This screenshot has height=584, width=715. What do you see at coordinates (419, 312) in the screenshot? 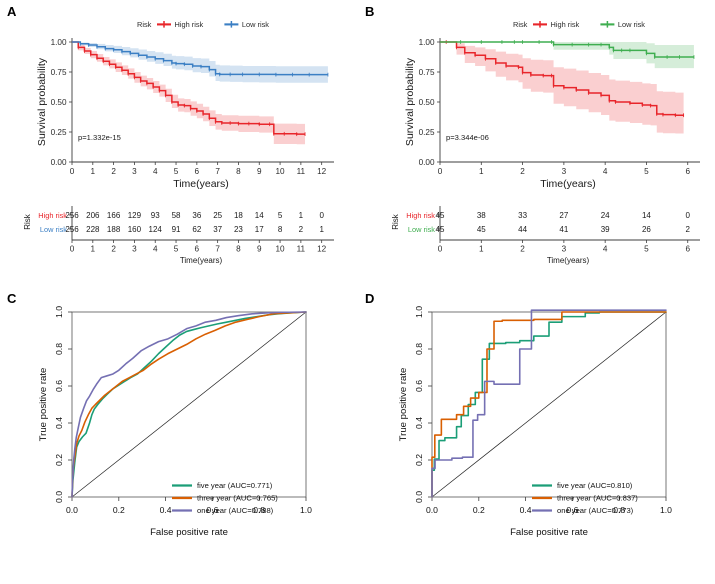
I see `y-tick-label: 1.0` at bounding box center [419, 312].